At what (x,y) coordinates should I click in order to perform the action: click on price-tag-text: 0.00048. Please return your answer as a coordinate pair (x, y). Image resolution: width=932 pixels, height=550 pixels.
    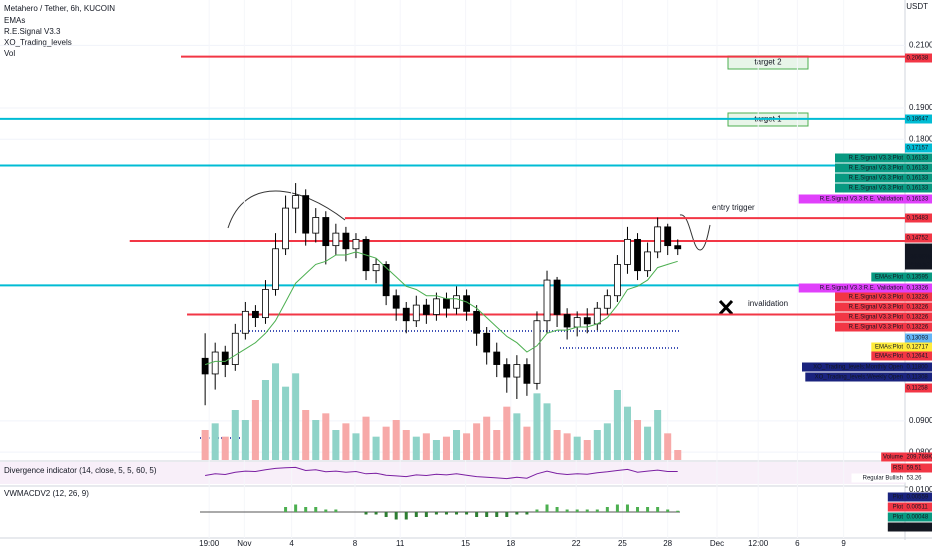
    Looking at the image, I should click on (918, 518).